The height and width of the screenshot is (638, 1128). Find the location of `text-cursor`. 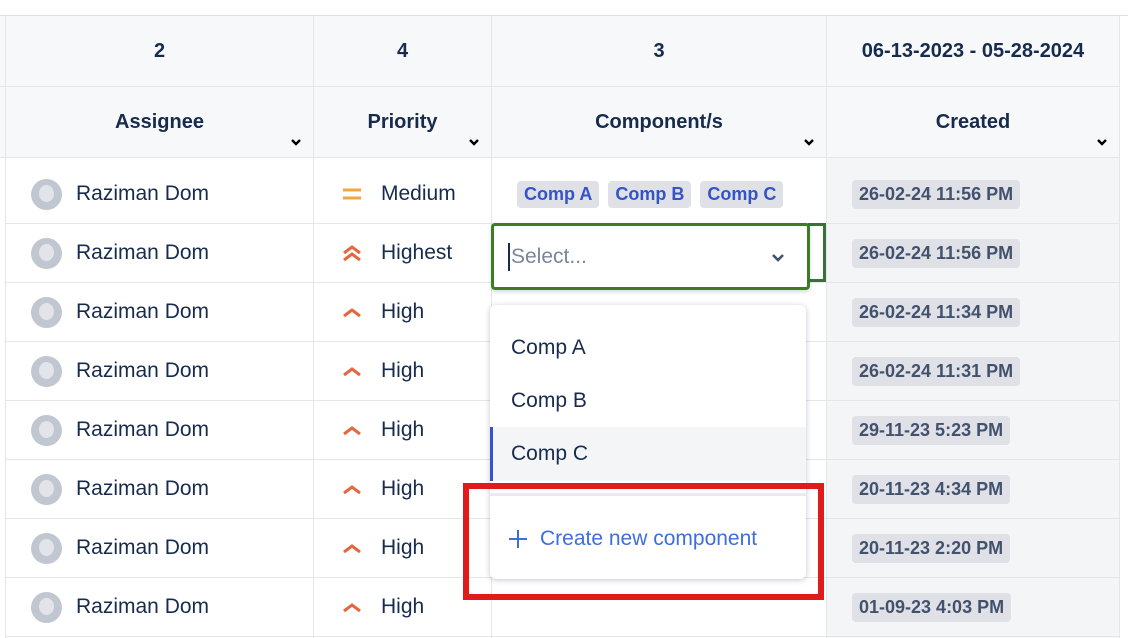

text-cursor is located at coordinates (509, 256).